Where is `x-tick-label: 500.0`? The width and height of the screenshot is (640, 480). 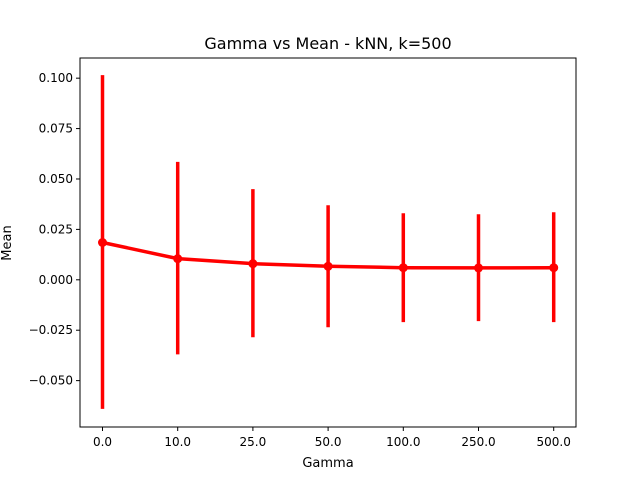
x-tick-label: 500.0 is located at coordinates (554, 442).